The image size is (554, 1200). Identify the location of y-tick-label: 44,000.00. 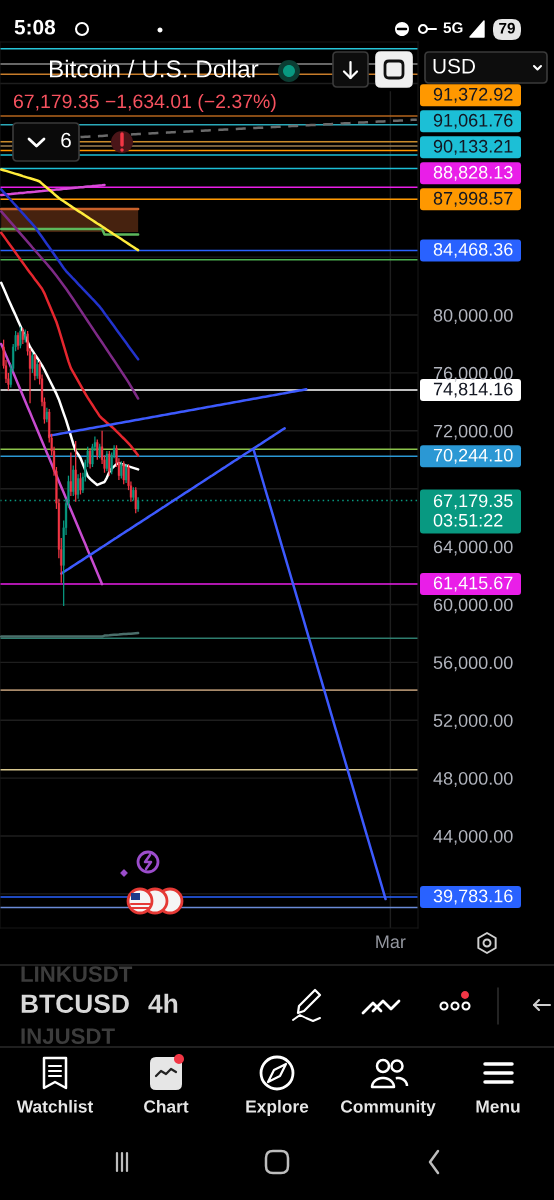
(473, 837).